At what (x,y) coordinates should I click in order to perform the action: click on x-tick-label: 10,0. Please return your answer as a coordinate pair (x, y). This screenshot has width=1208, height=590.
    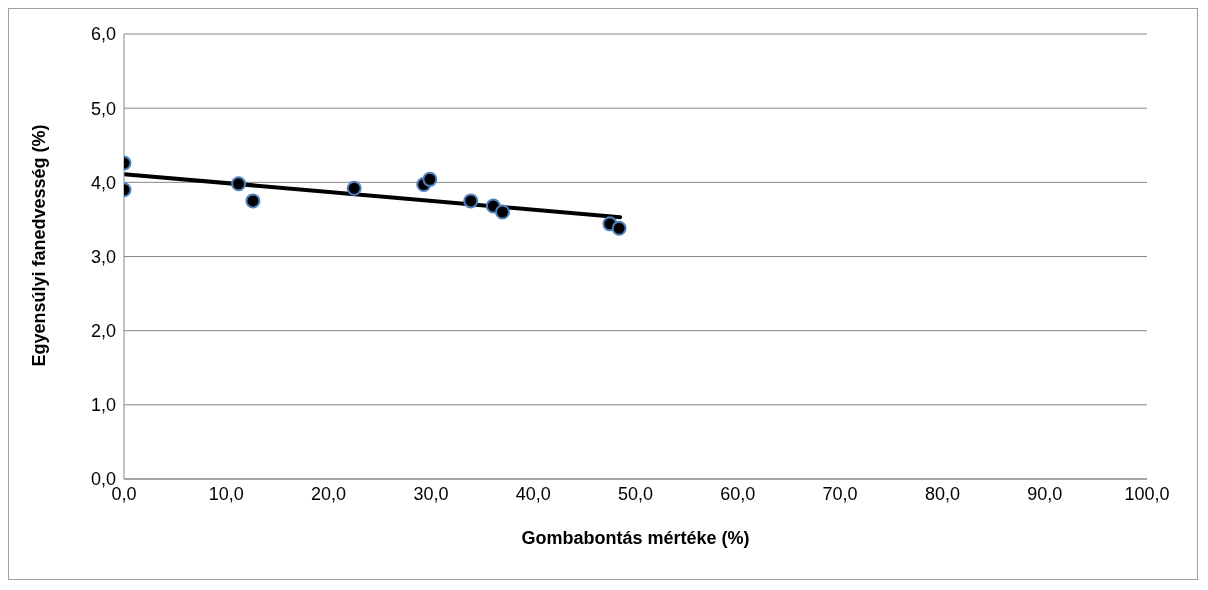
    Looking at the image, I should click on (226, 493).